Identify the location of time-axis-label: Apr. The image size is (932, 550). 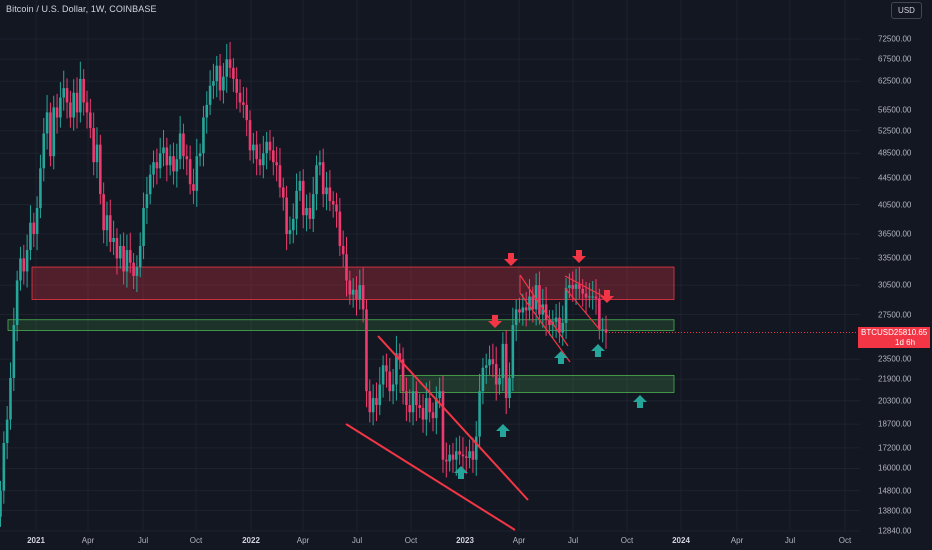
(303, 540).